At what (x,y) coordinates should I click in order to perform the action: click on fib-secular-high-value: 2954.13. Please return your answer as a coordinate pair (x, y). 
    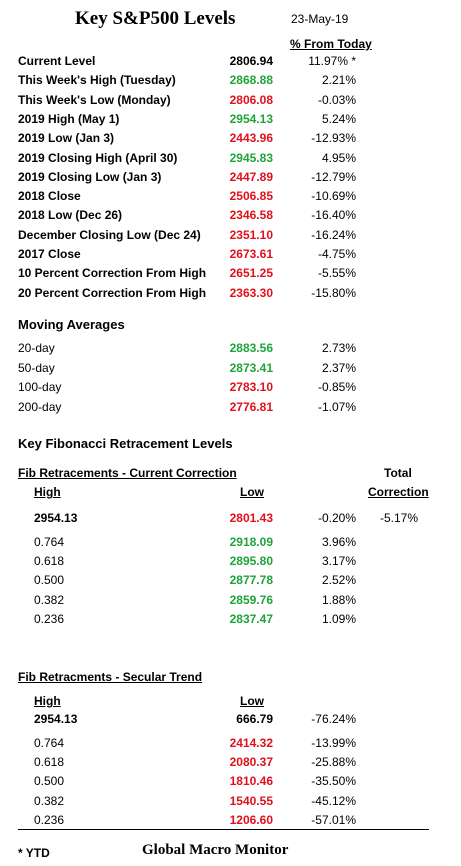
    Looking at the image, I should click on (56, 719).